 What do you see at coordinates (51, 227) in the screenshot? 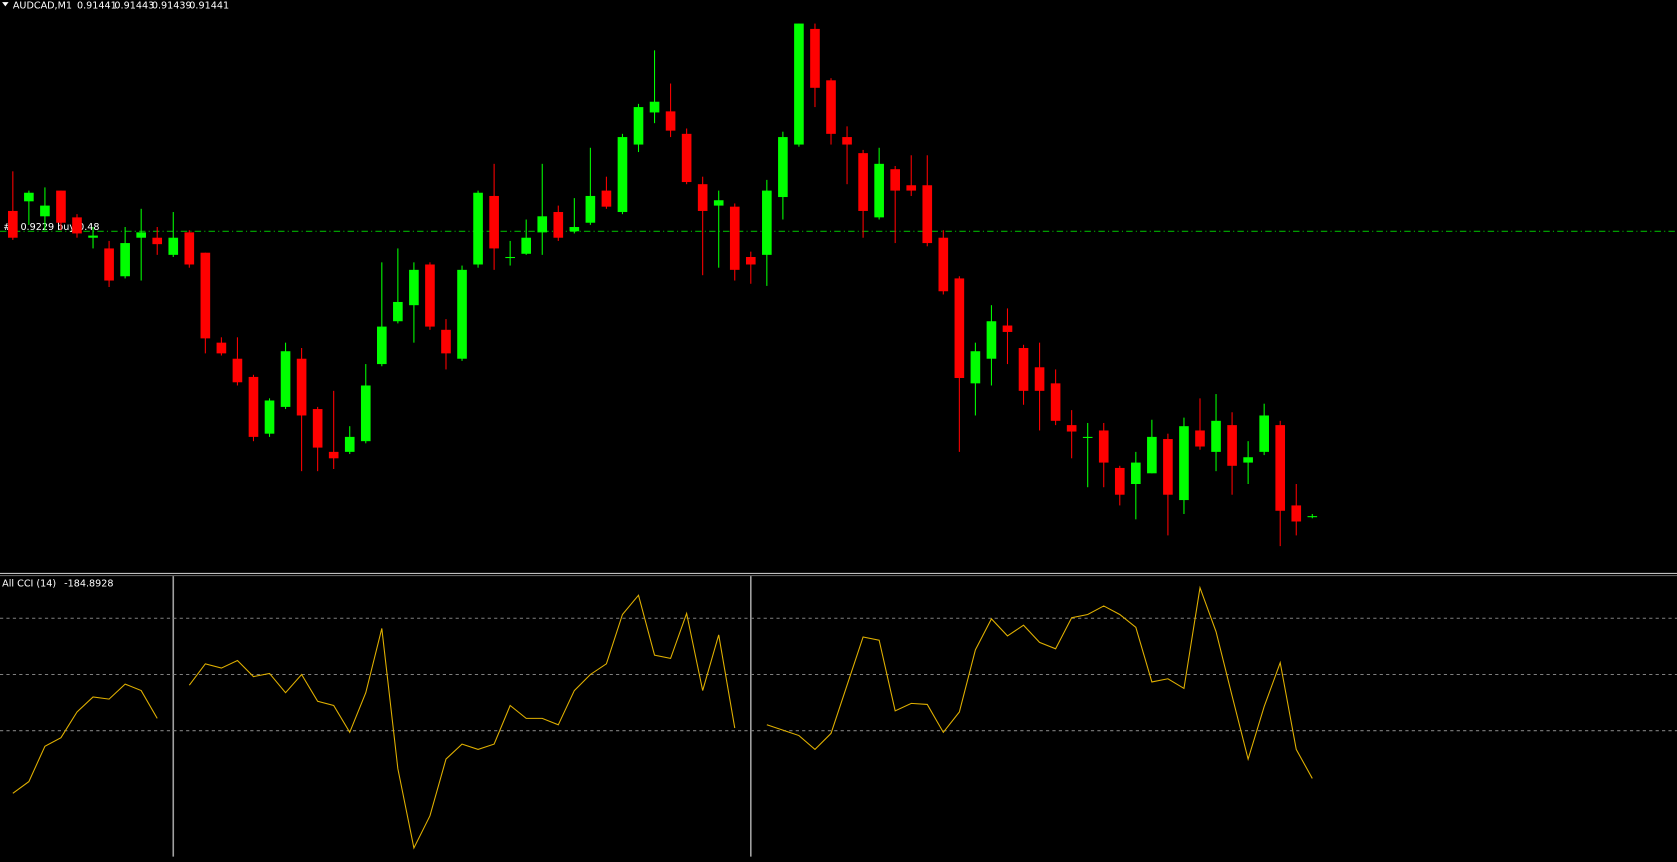
I see `order-label: #1 0.9229 buy 0.48` at bounding box center [51, 227].